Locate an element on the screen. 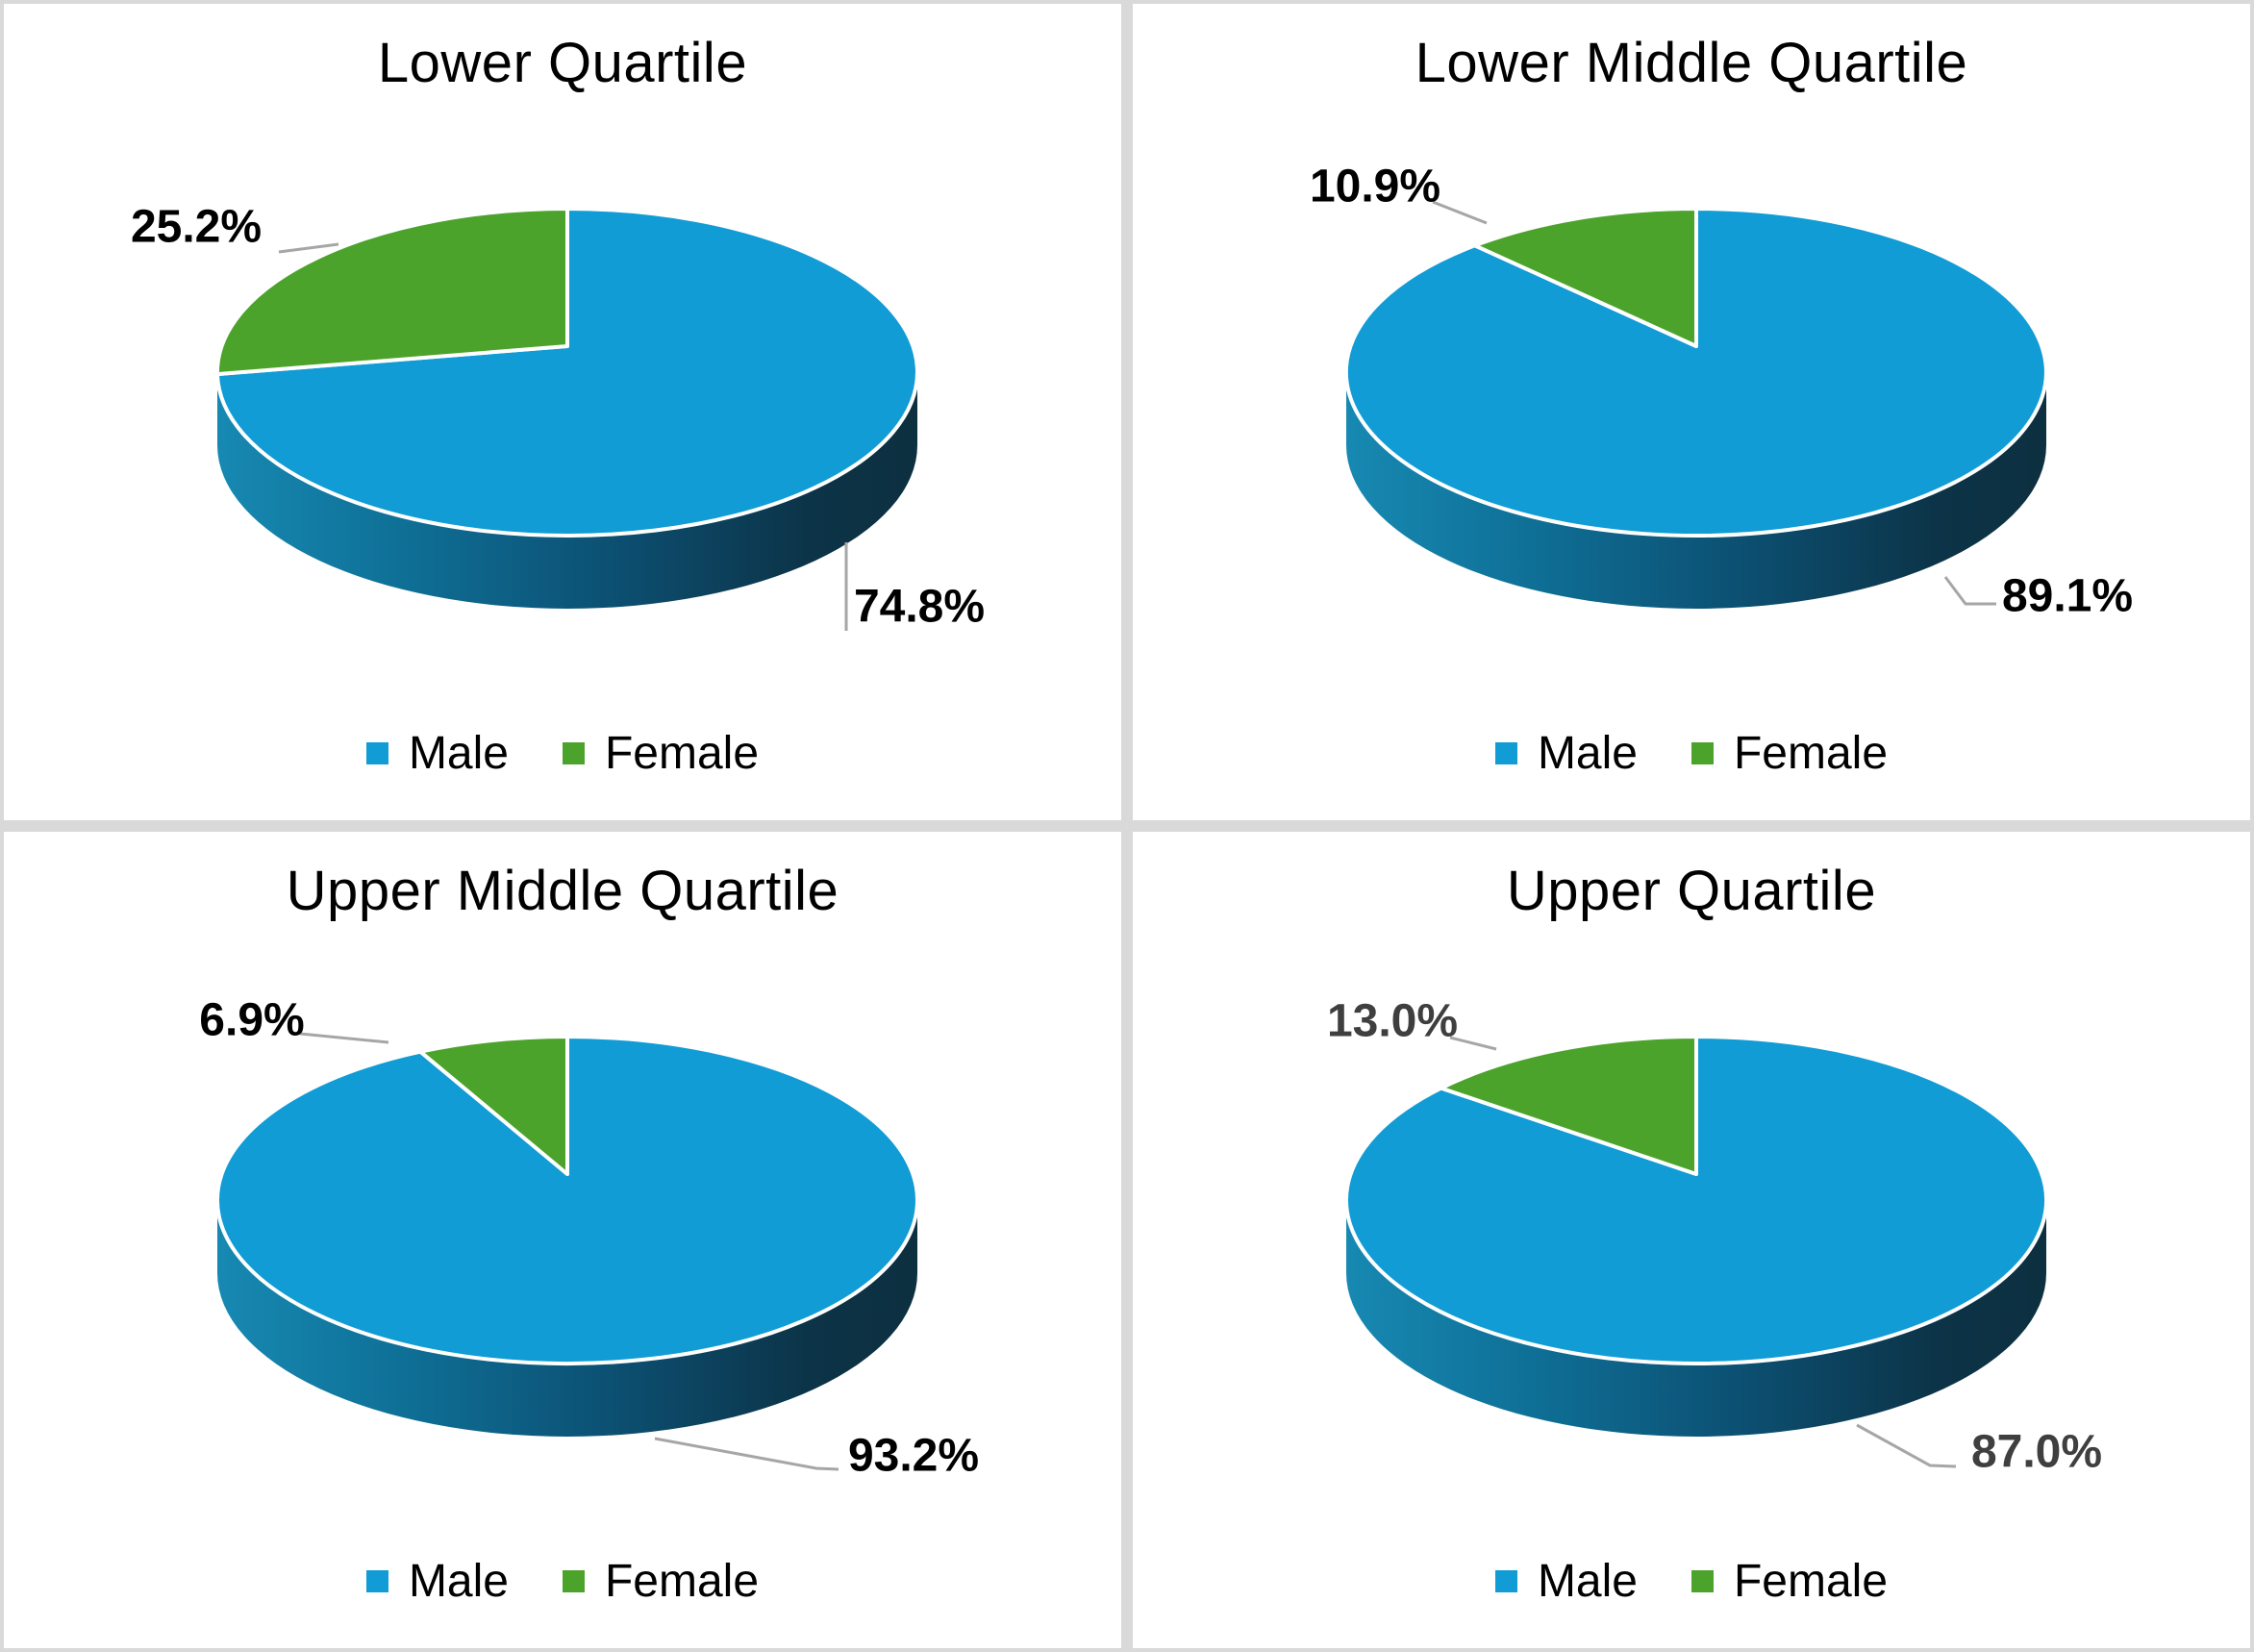  chart-title: Upper Middle Quartile is located at coordinates (562, 891).